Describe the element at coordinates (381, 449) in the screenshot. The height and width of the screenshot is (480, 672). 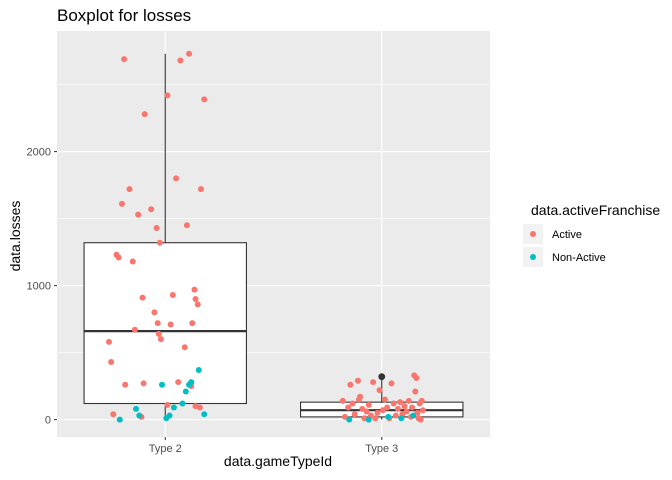
I see `x-tick-label: Type 3` at that location.